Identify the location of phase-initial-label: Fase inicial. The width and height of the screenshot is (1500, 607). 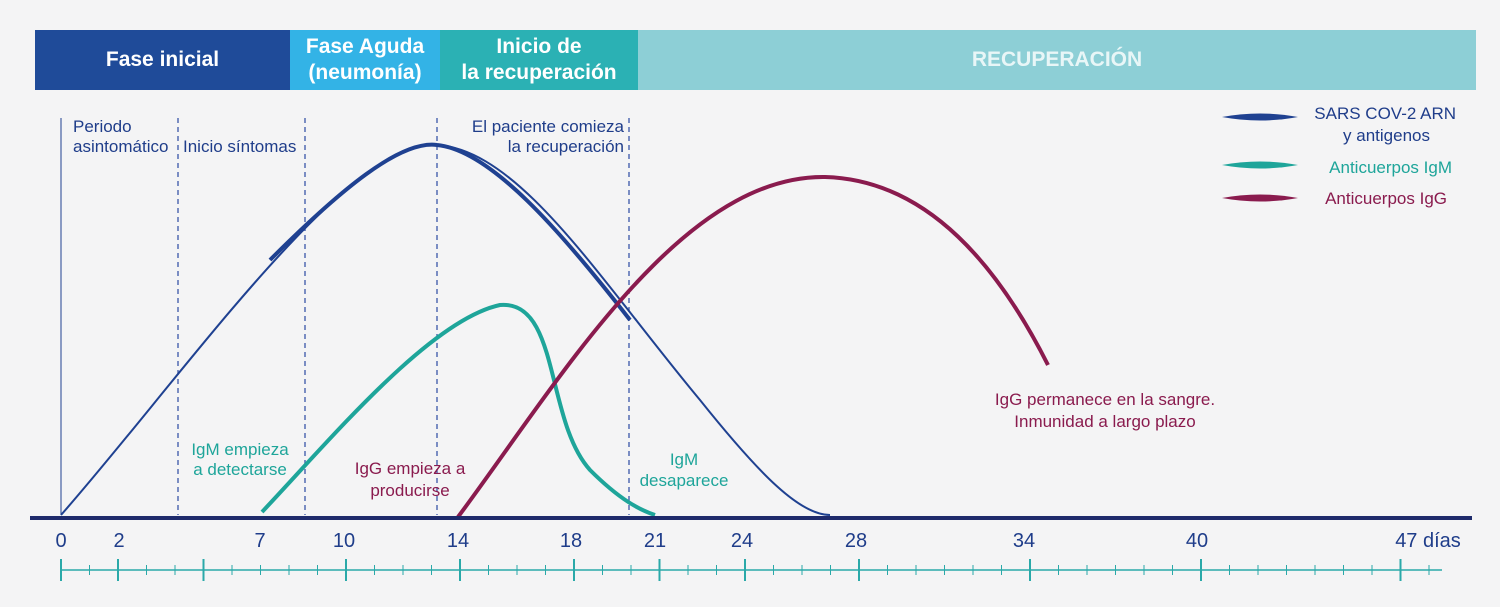
(162, 59).